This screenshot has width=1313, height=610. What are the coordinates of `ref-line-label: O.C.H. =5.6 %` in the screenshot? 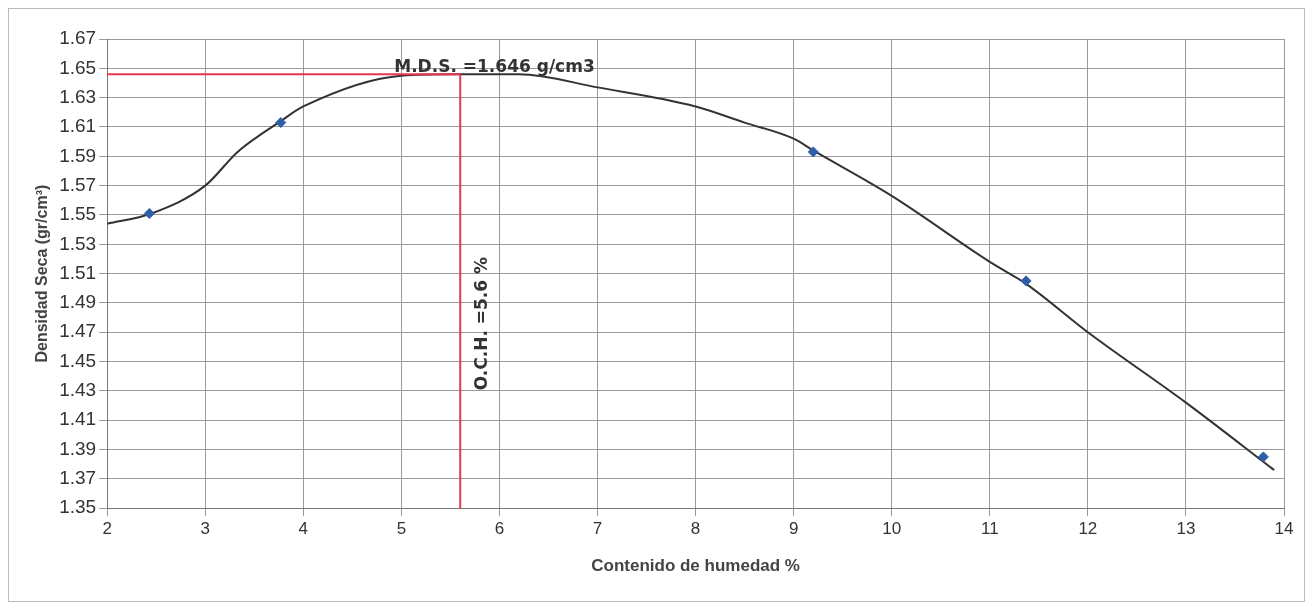 It's located at (480, 323).